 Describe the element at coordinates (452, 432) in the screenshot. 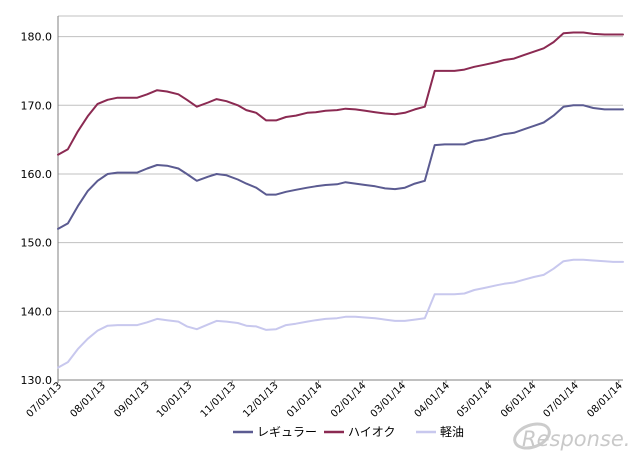

I see `legend-label-2: 軽油` at that location.